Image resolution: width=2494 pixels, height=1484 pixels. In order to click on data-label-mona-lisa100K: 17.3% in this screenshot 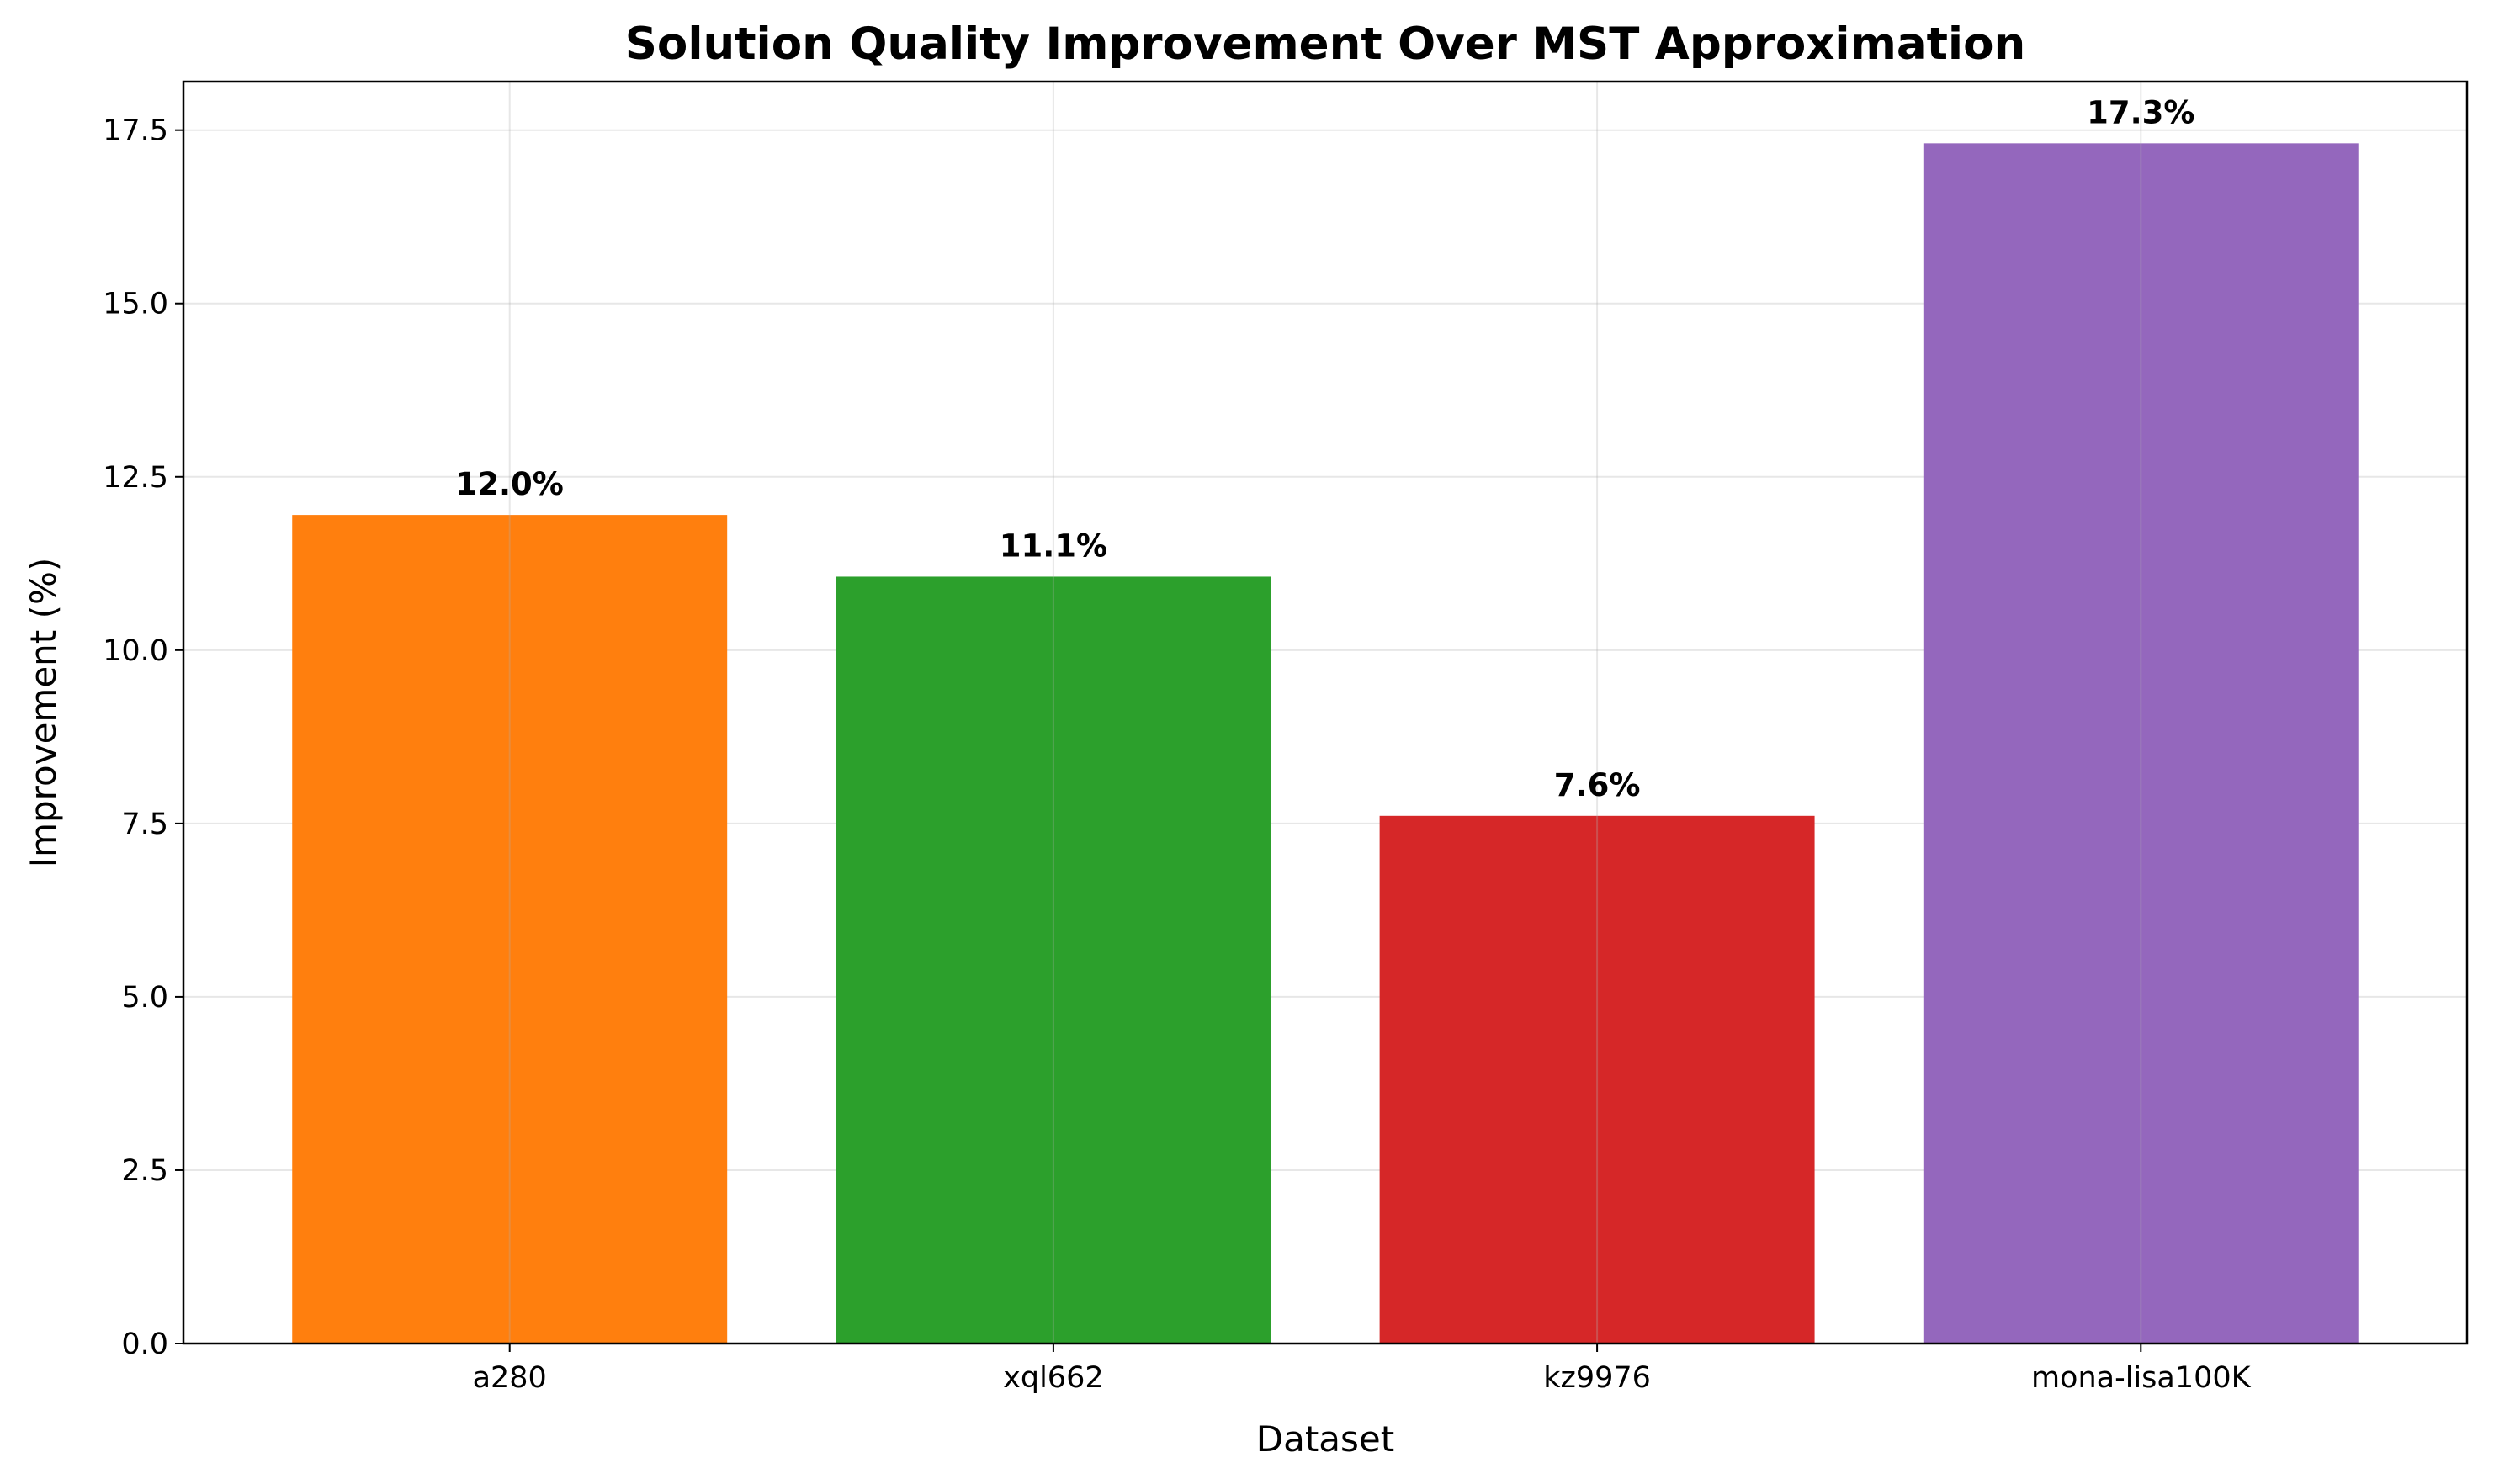, I will do `click(2141, 112)`.